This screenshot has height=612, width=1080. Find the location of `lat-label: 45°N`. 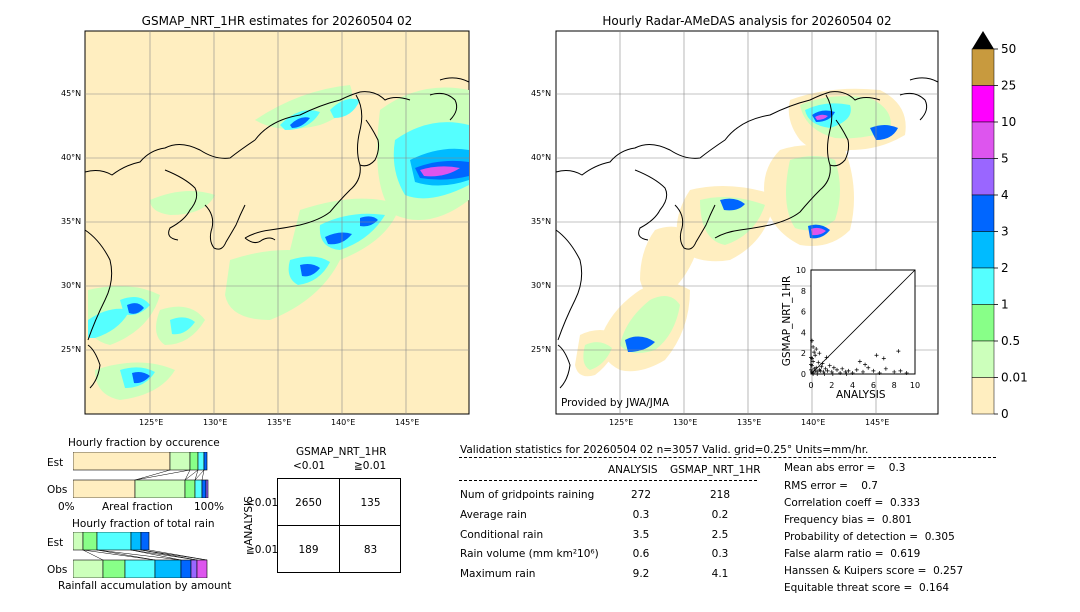

lat-label: 45°N is located at coordinates (541, 93).